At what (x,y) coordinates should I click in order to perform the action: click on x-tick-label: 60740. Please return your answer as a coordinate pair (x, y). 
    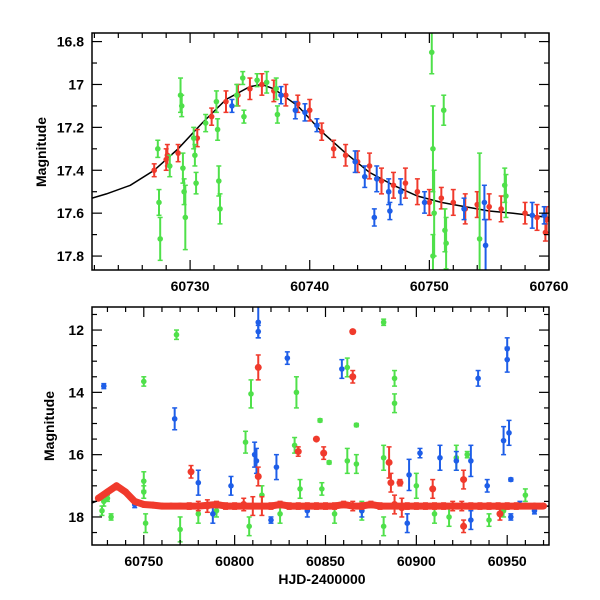
    Looking at the image, I should click on (309, 286).